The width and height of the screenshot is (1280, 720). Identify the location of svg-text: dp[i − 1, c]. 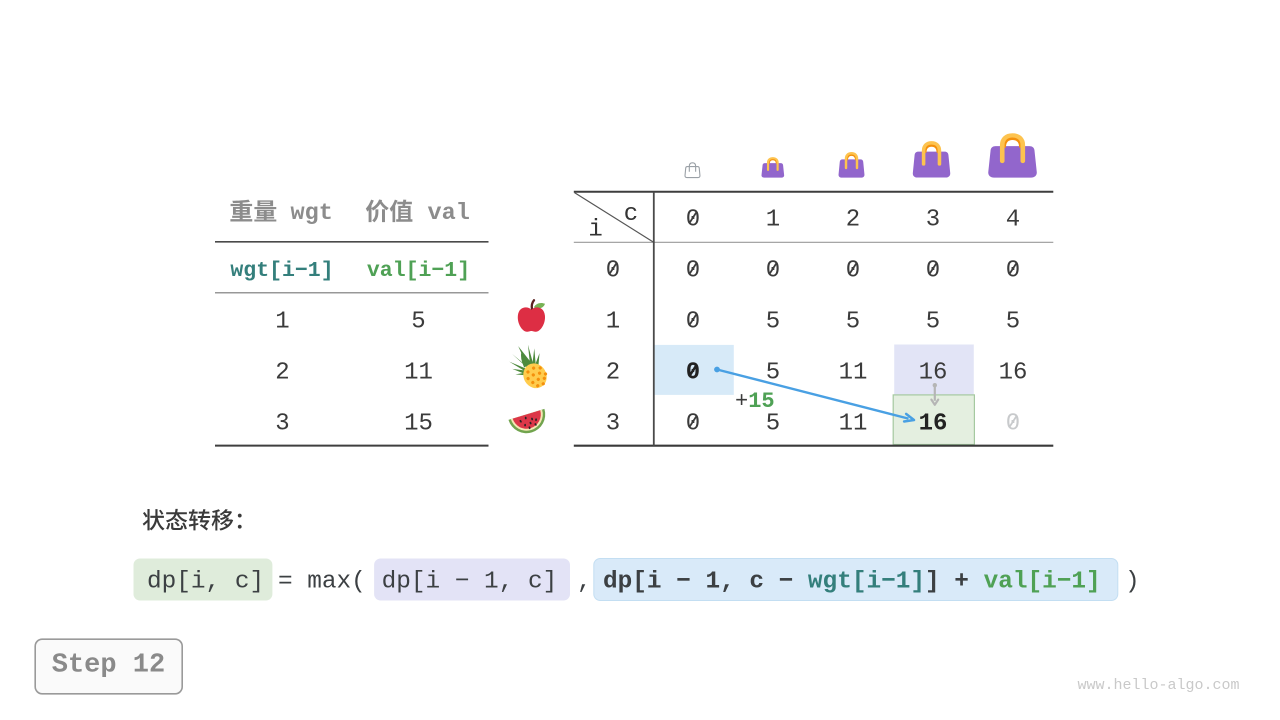
(470, 582).